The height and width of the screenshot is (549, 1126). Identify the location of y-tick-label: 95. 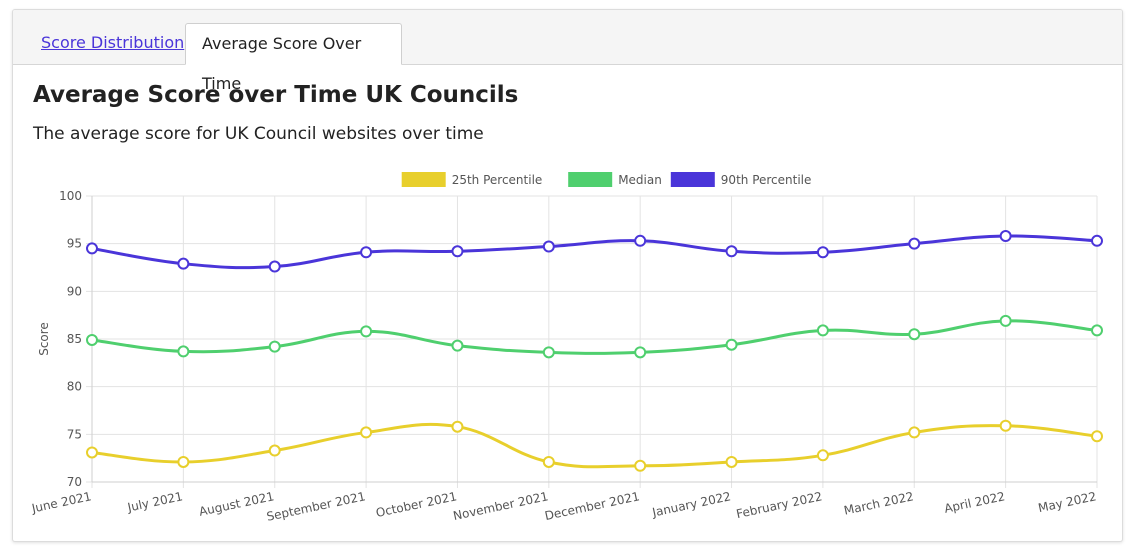
(74, 244).